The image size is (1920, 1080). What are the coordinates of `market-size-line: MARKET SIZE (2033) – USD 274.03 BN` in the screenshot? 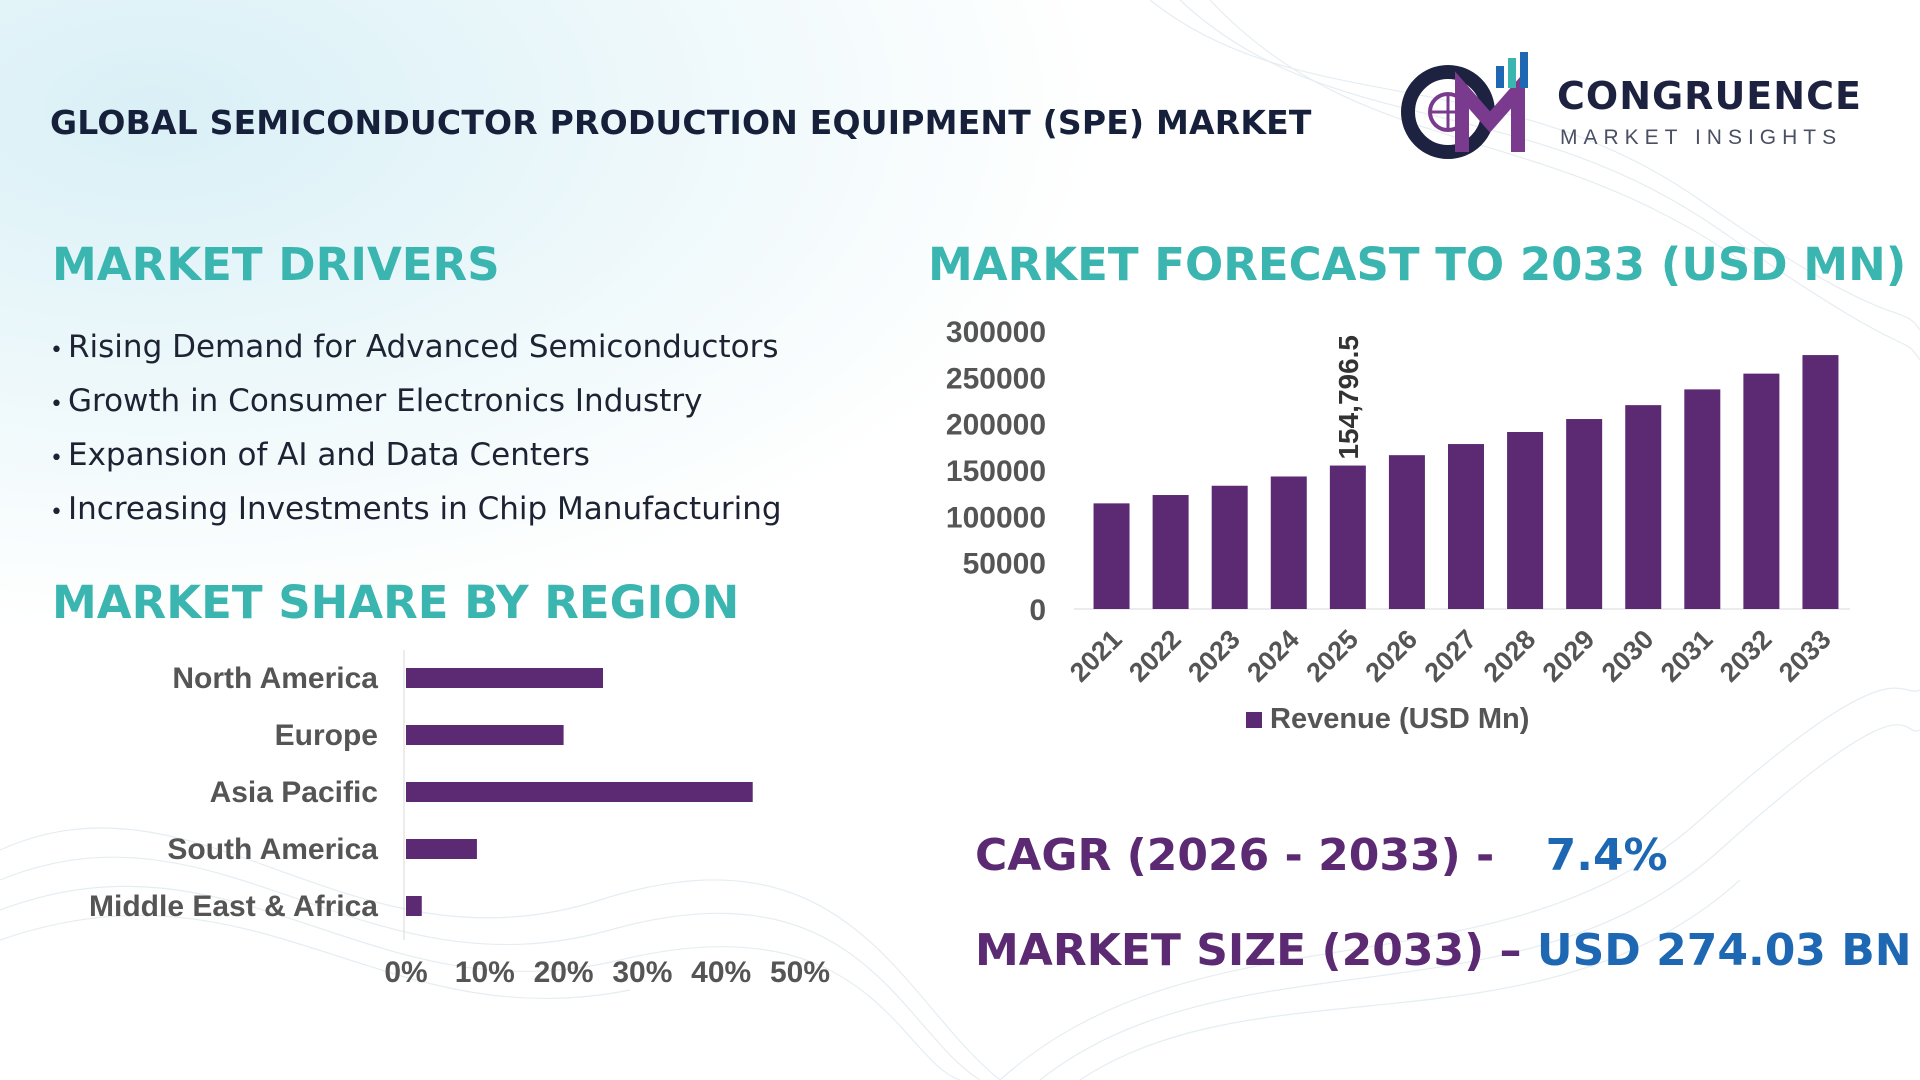 It's located at (1443, 950).